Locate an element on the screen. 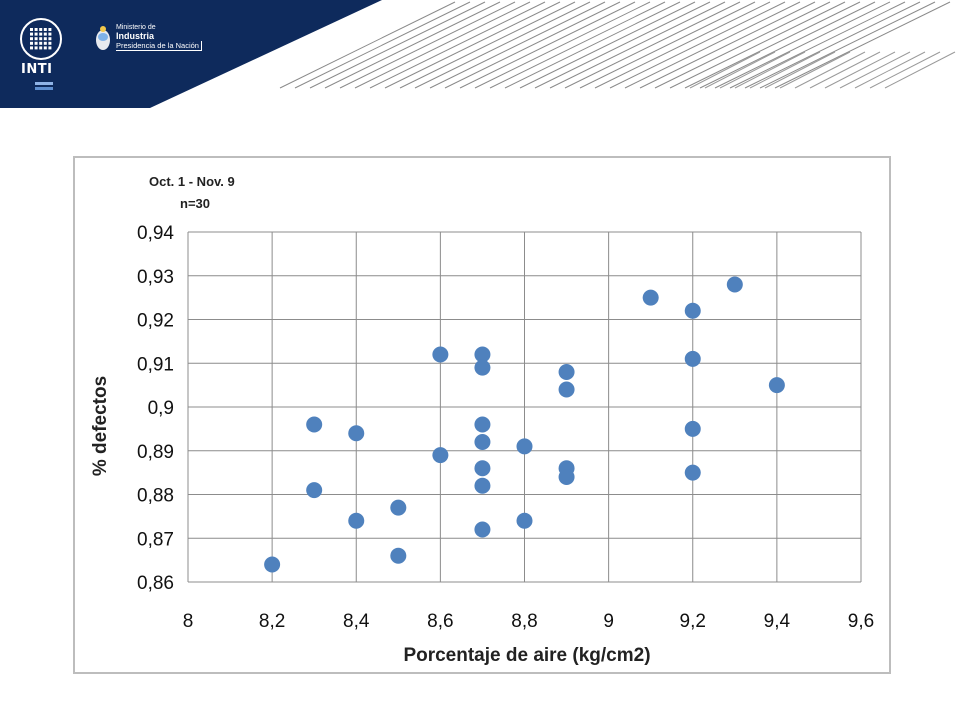  decorative-stripes is located at coordinates (617, 45).